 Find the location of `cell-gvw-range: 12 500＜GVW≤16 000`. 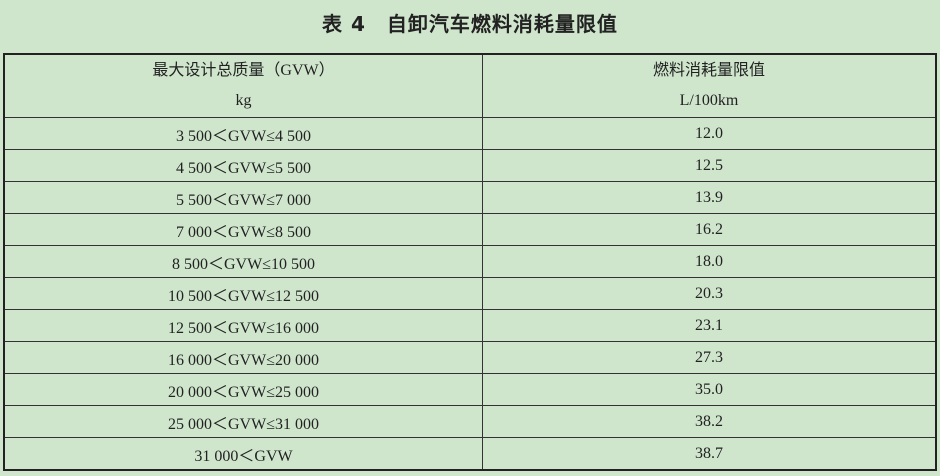

cell-gvw-range: 12 500＜GVW≤16 000 is located at coordinates (243, 325).